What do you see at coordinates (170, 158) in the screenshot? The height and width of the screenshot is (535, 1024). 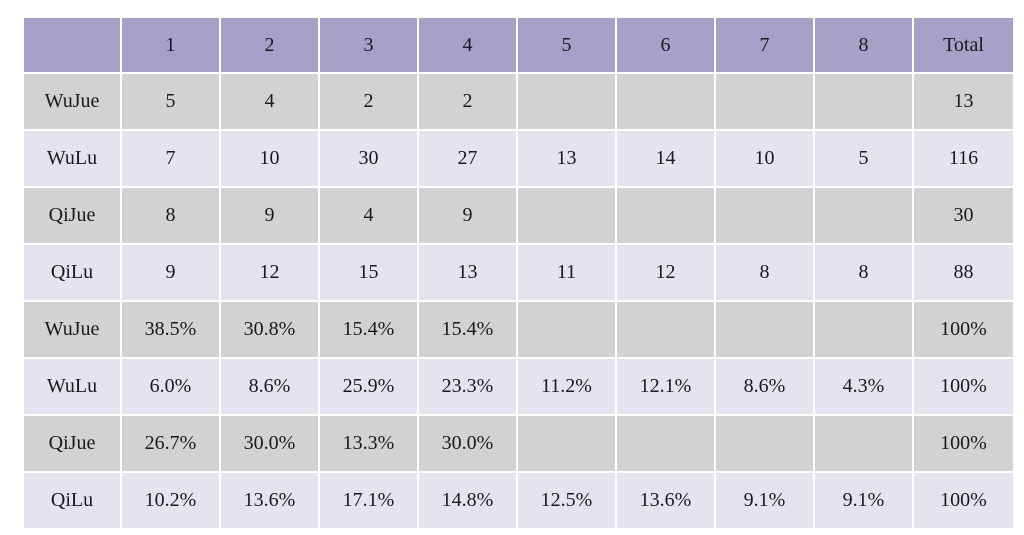 I see `table-cell: 7` at bounding box center [170, 158].